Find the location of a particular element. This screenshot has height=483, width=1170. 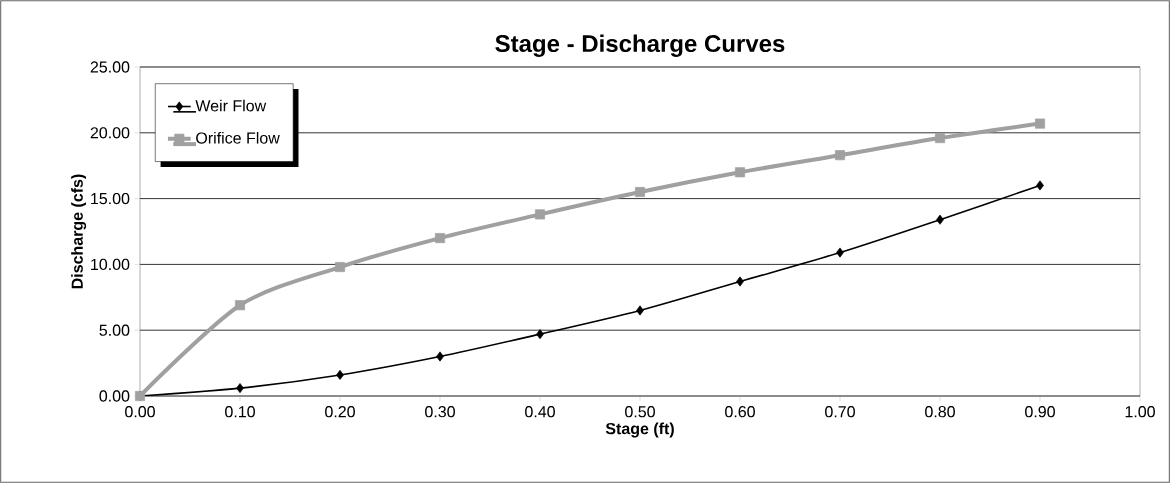

y-axis-title: Discharge (cfs) is located at coordinates (79, 231).